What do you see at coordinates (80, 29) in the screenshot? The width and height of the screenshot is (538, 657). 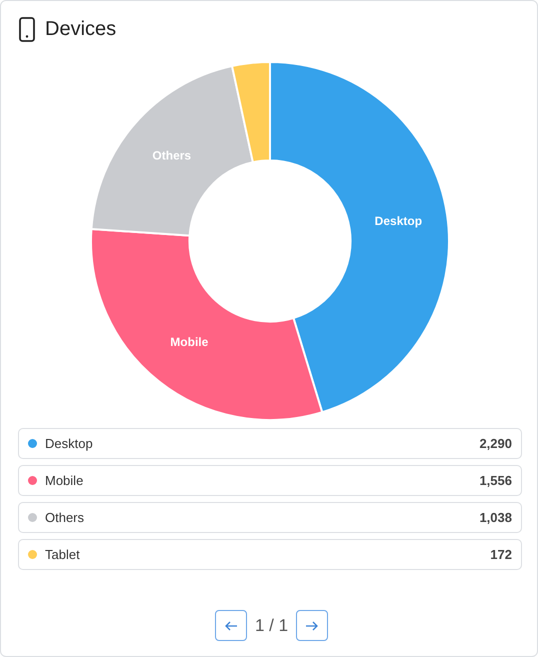 I see `chart-title: Devices` at bounding box center [80, 29].